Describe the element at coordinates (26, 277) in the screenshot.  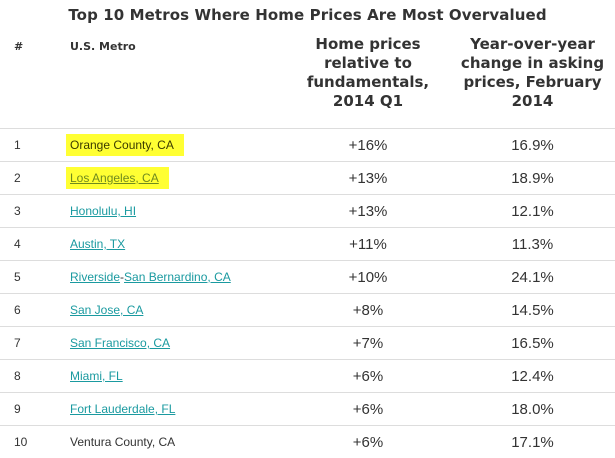
I see `rank-cell: 5` at that location.